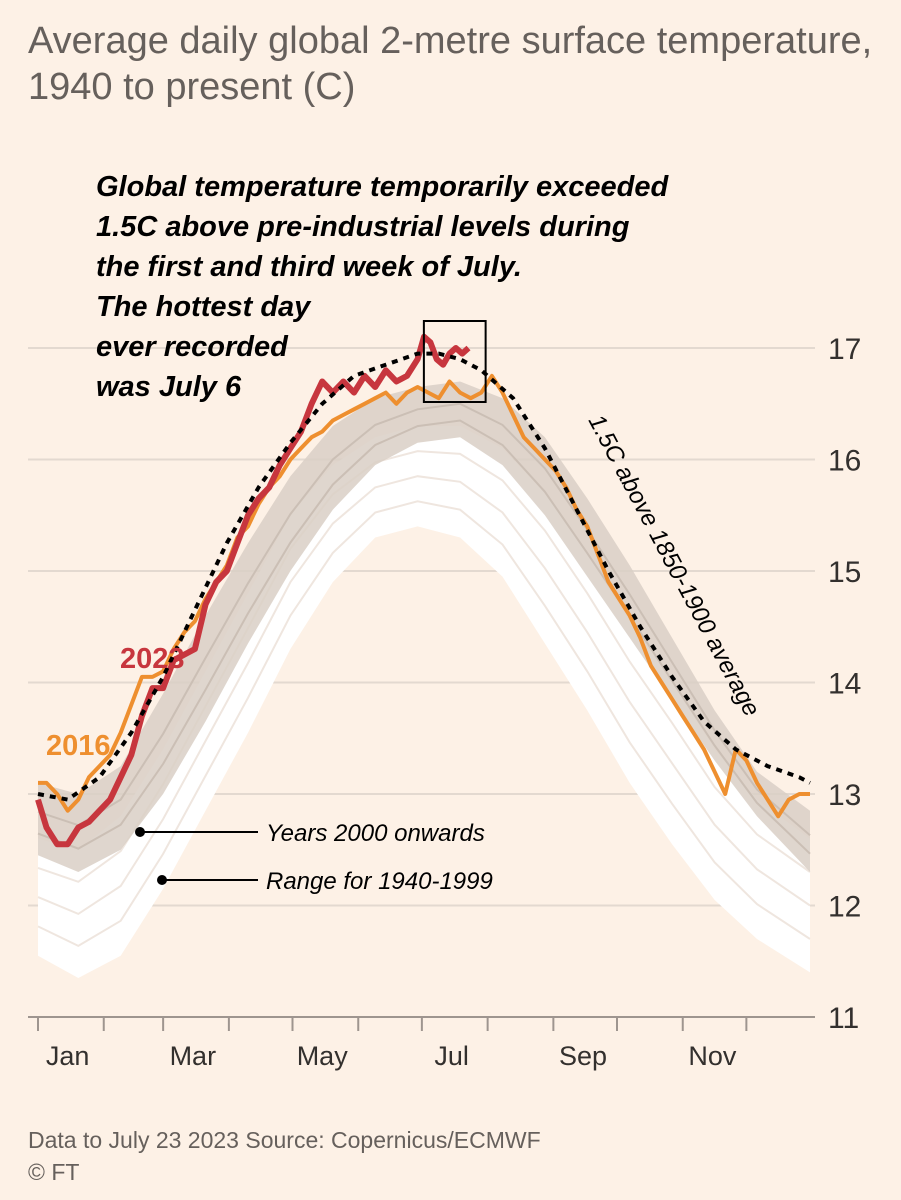 Image resolution: width=901 pixels, height=1200 pixels. What do you see at coordinates (204, 307) in the screenshot?
I see `annotation-line: The hottest day` at bounding box center [204, 307].